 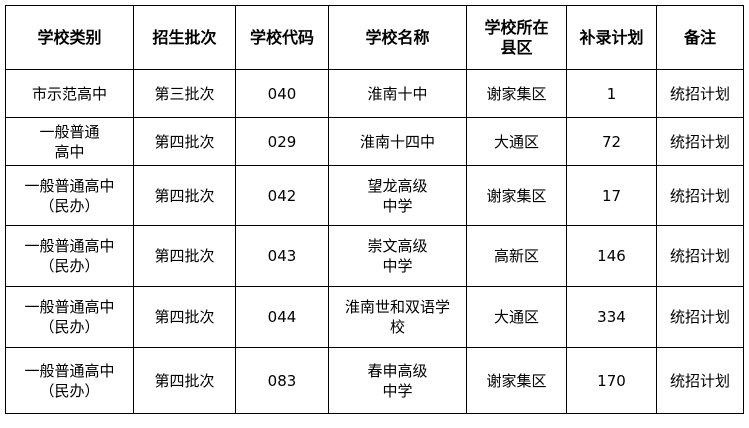 I want to click on cell-text: 春申高级中学, so click(x=397, y=380).